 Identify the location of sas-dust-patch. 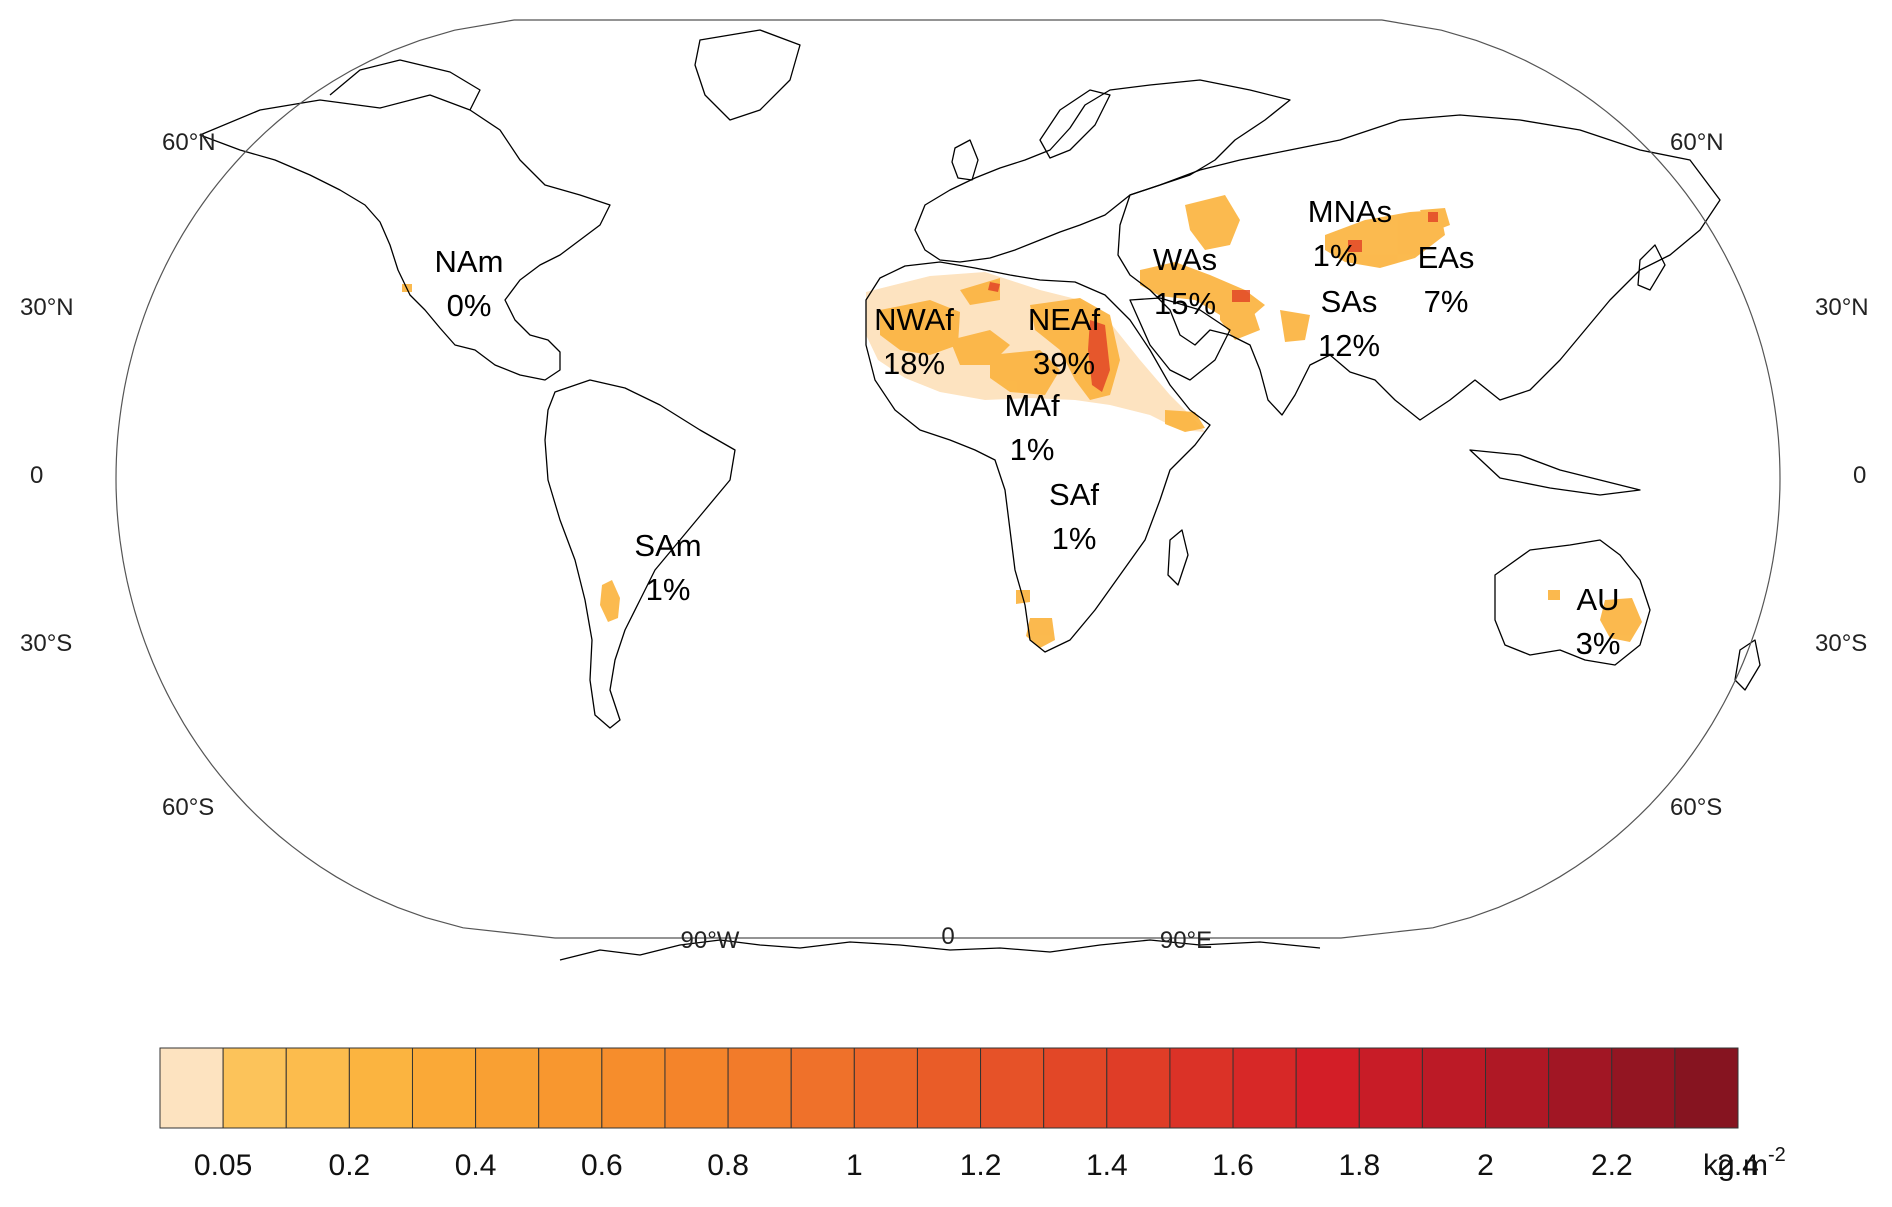
(1295, 326).